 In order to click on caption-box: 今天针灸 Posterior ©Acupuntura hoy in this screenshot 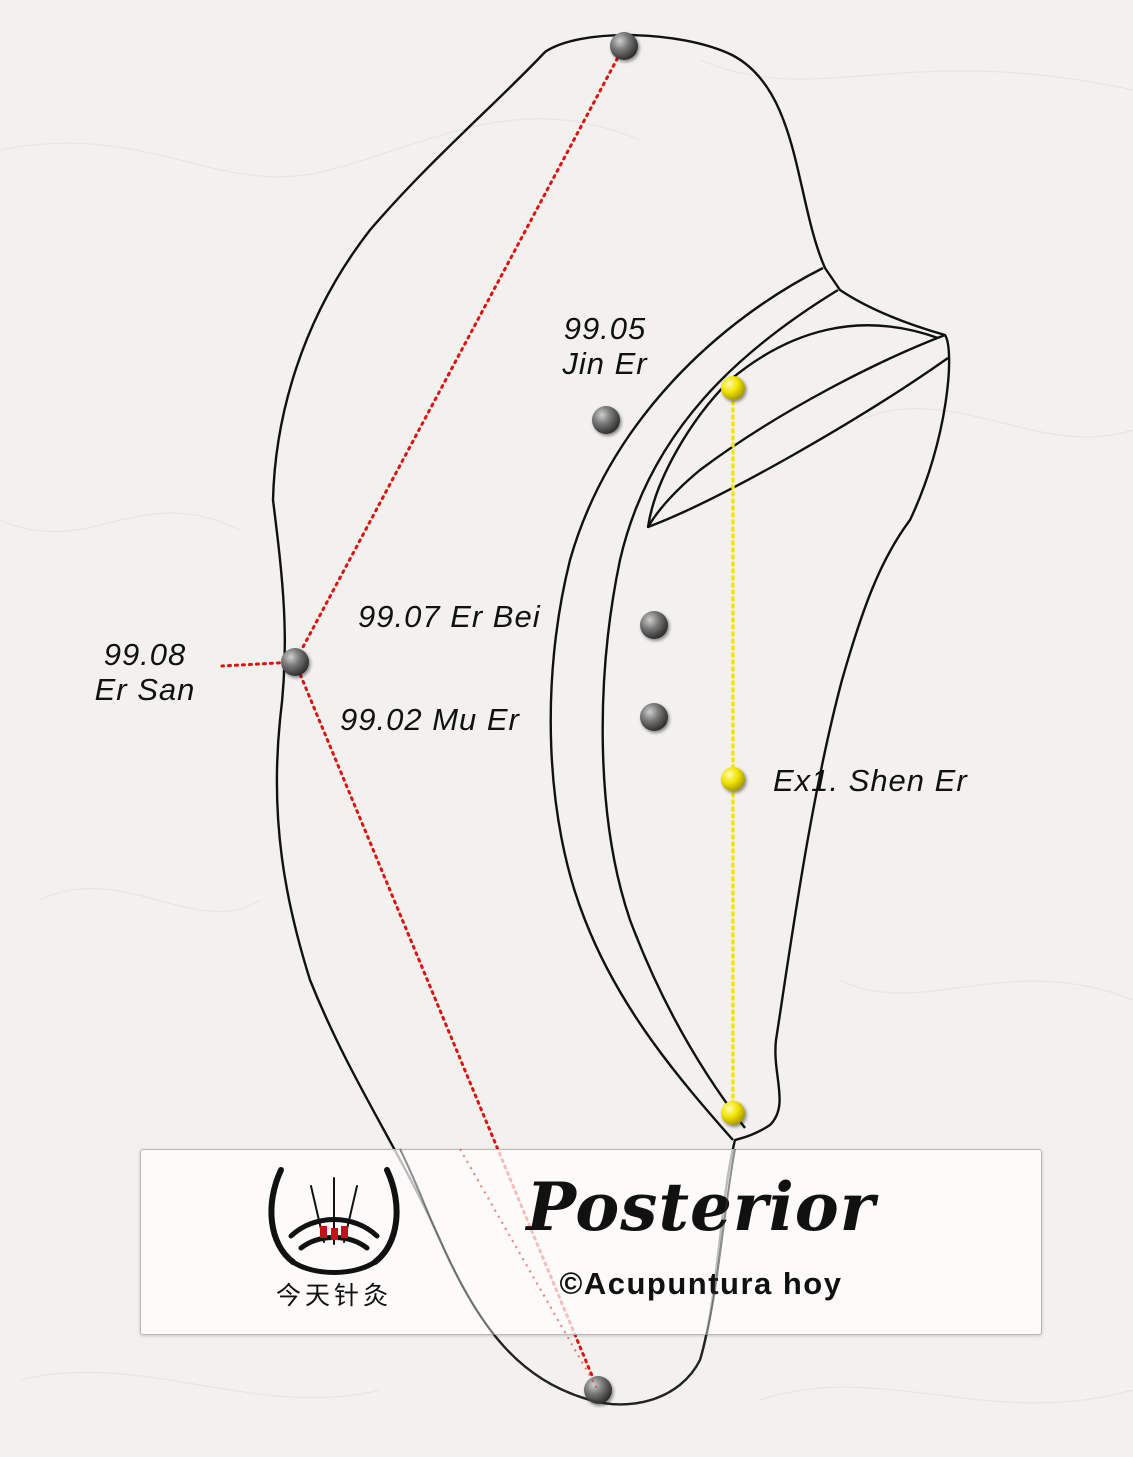, I will do `click(591, 1242)`.